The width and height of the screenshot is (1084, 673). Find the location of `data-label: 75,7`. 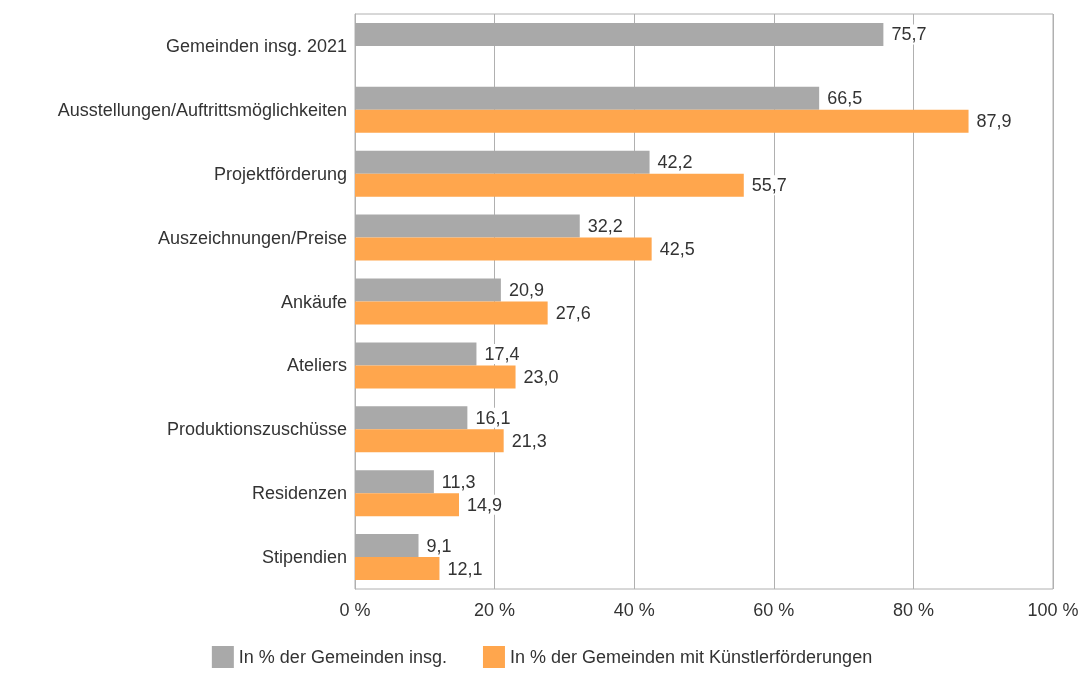

data-label: 75,7 is located at coordinates (909, 34).